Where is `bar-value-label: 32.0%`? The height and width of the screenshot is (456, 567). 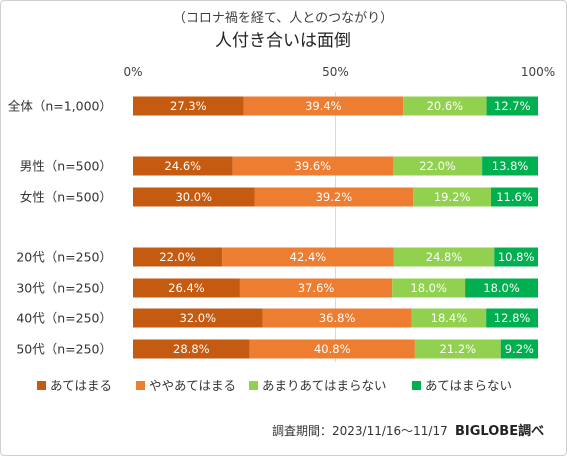
bar-value-label: 32.0% is located at coordinates (198, 318).